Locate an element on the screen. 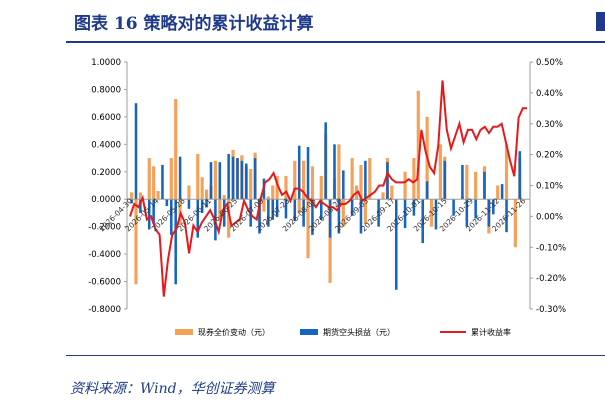 The height and width of the screenshot is (410, 605). left-tick-label: 0.8000 is located at coordinates (106, 90).